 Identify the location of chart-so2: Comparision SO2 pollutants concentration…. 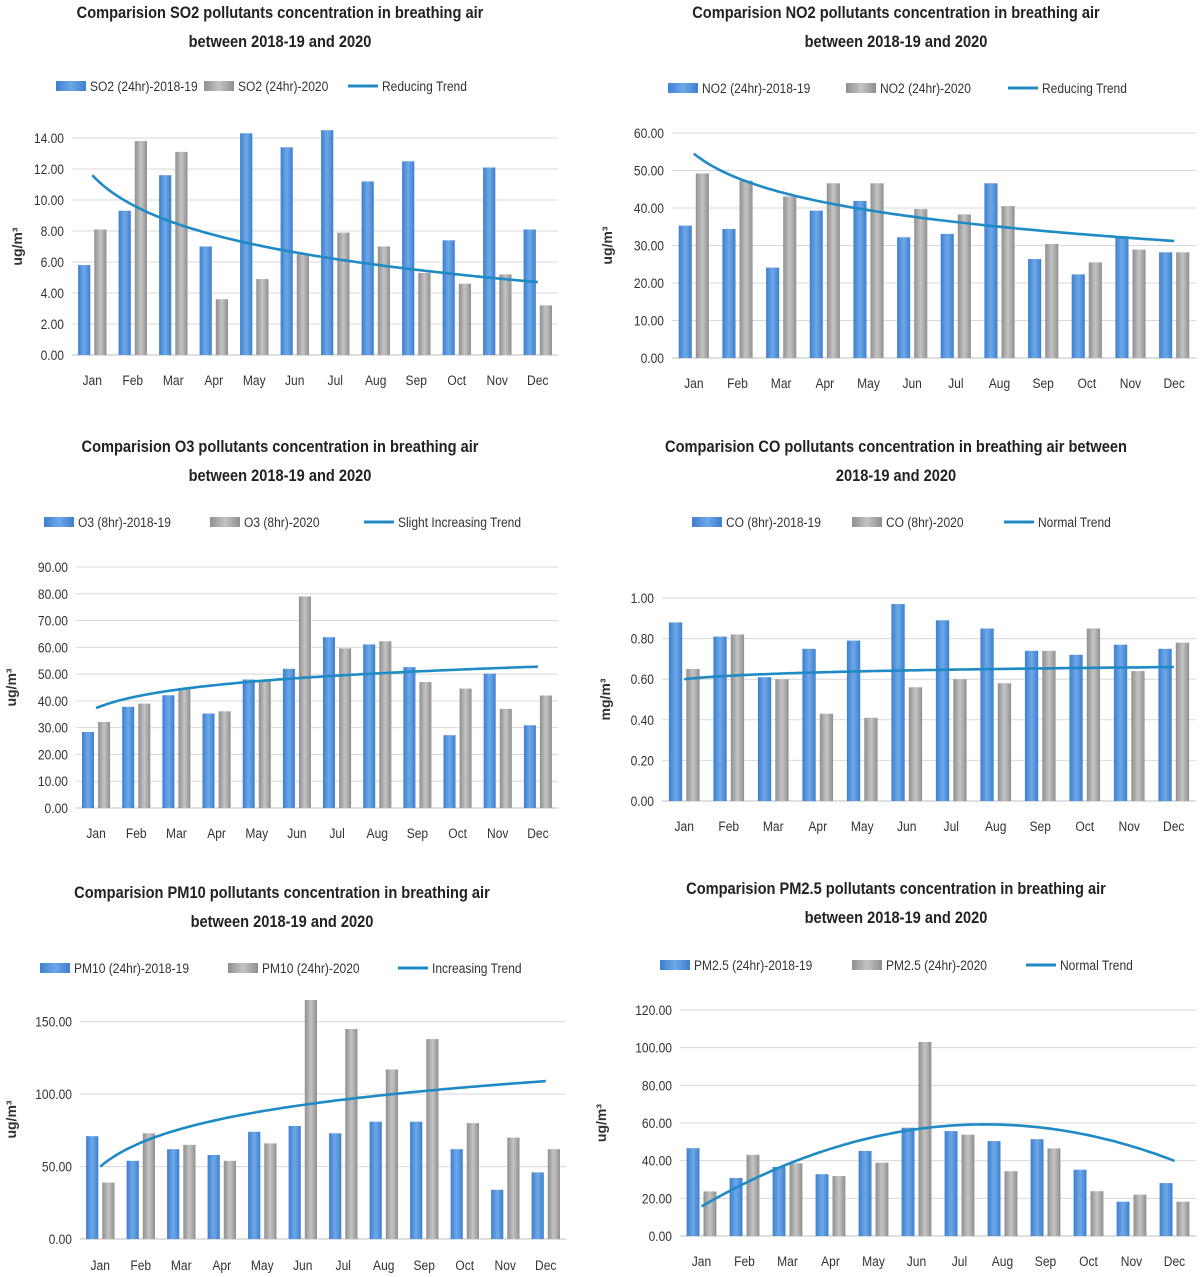
(283, 196).